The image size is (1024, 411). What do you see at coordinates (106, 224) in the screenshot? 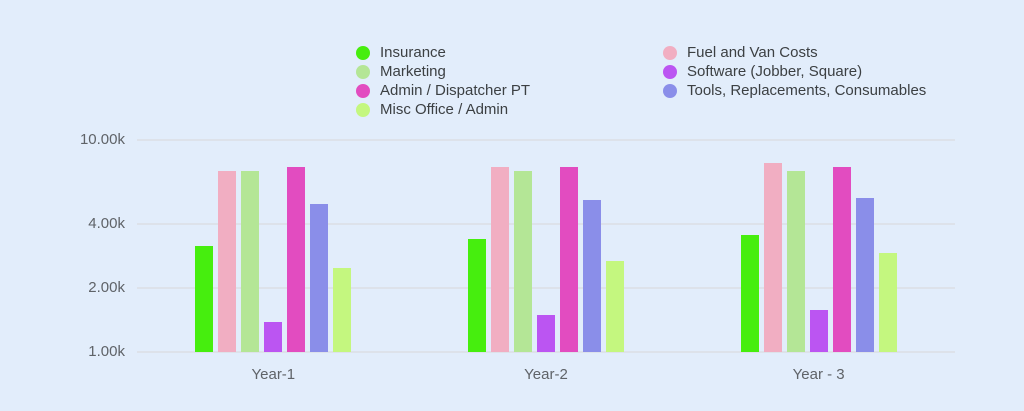
I see `y-axis-tick-label: 4.00k` at bounding box center [106, 224].